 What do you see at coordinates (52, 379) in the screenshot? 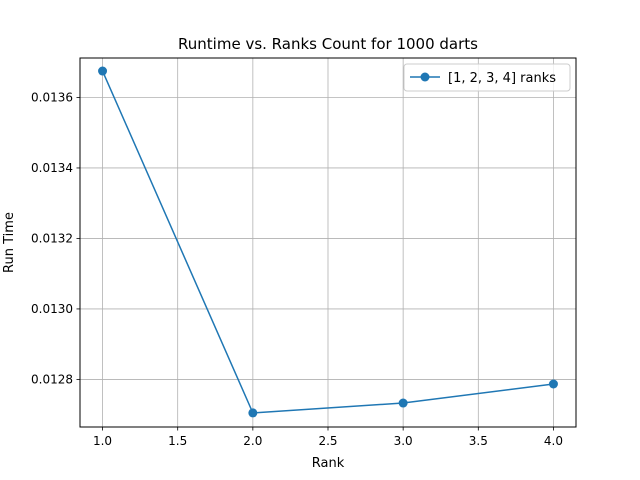
I see `y-tick-label: 0.0128` at bounding box center [52, 379].